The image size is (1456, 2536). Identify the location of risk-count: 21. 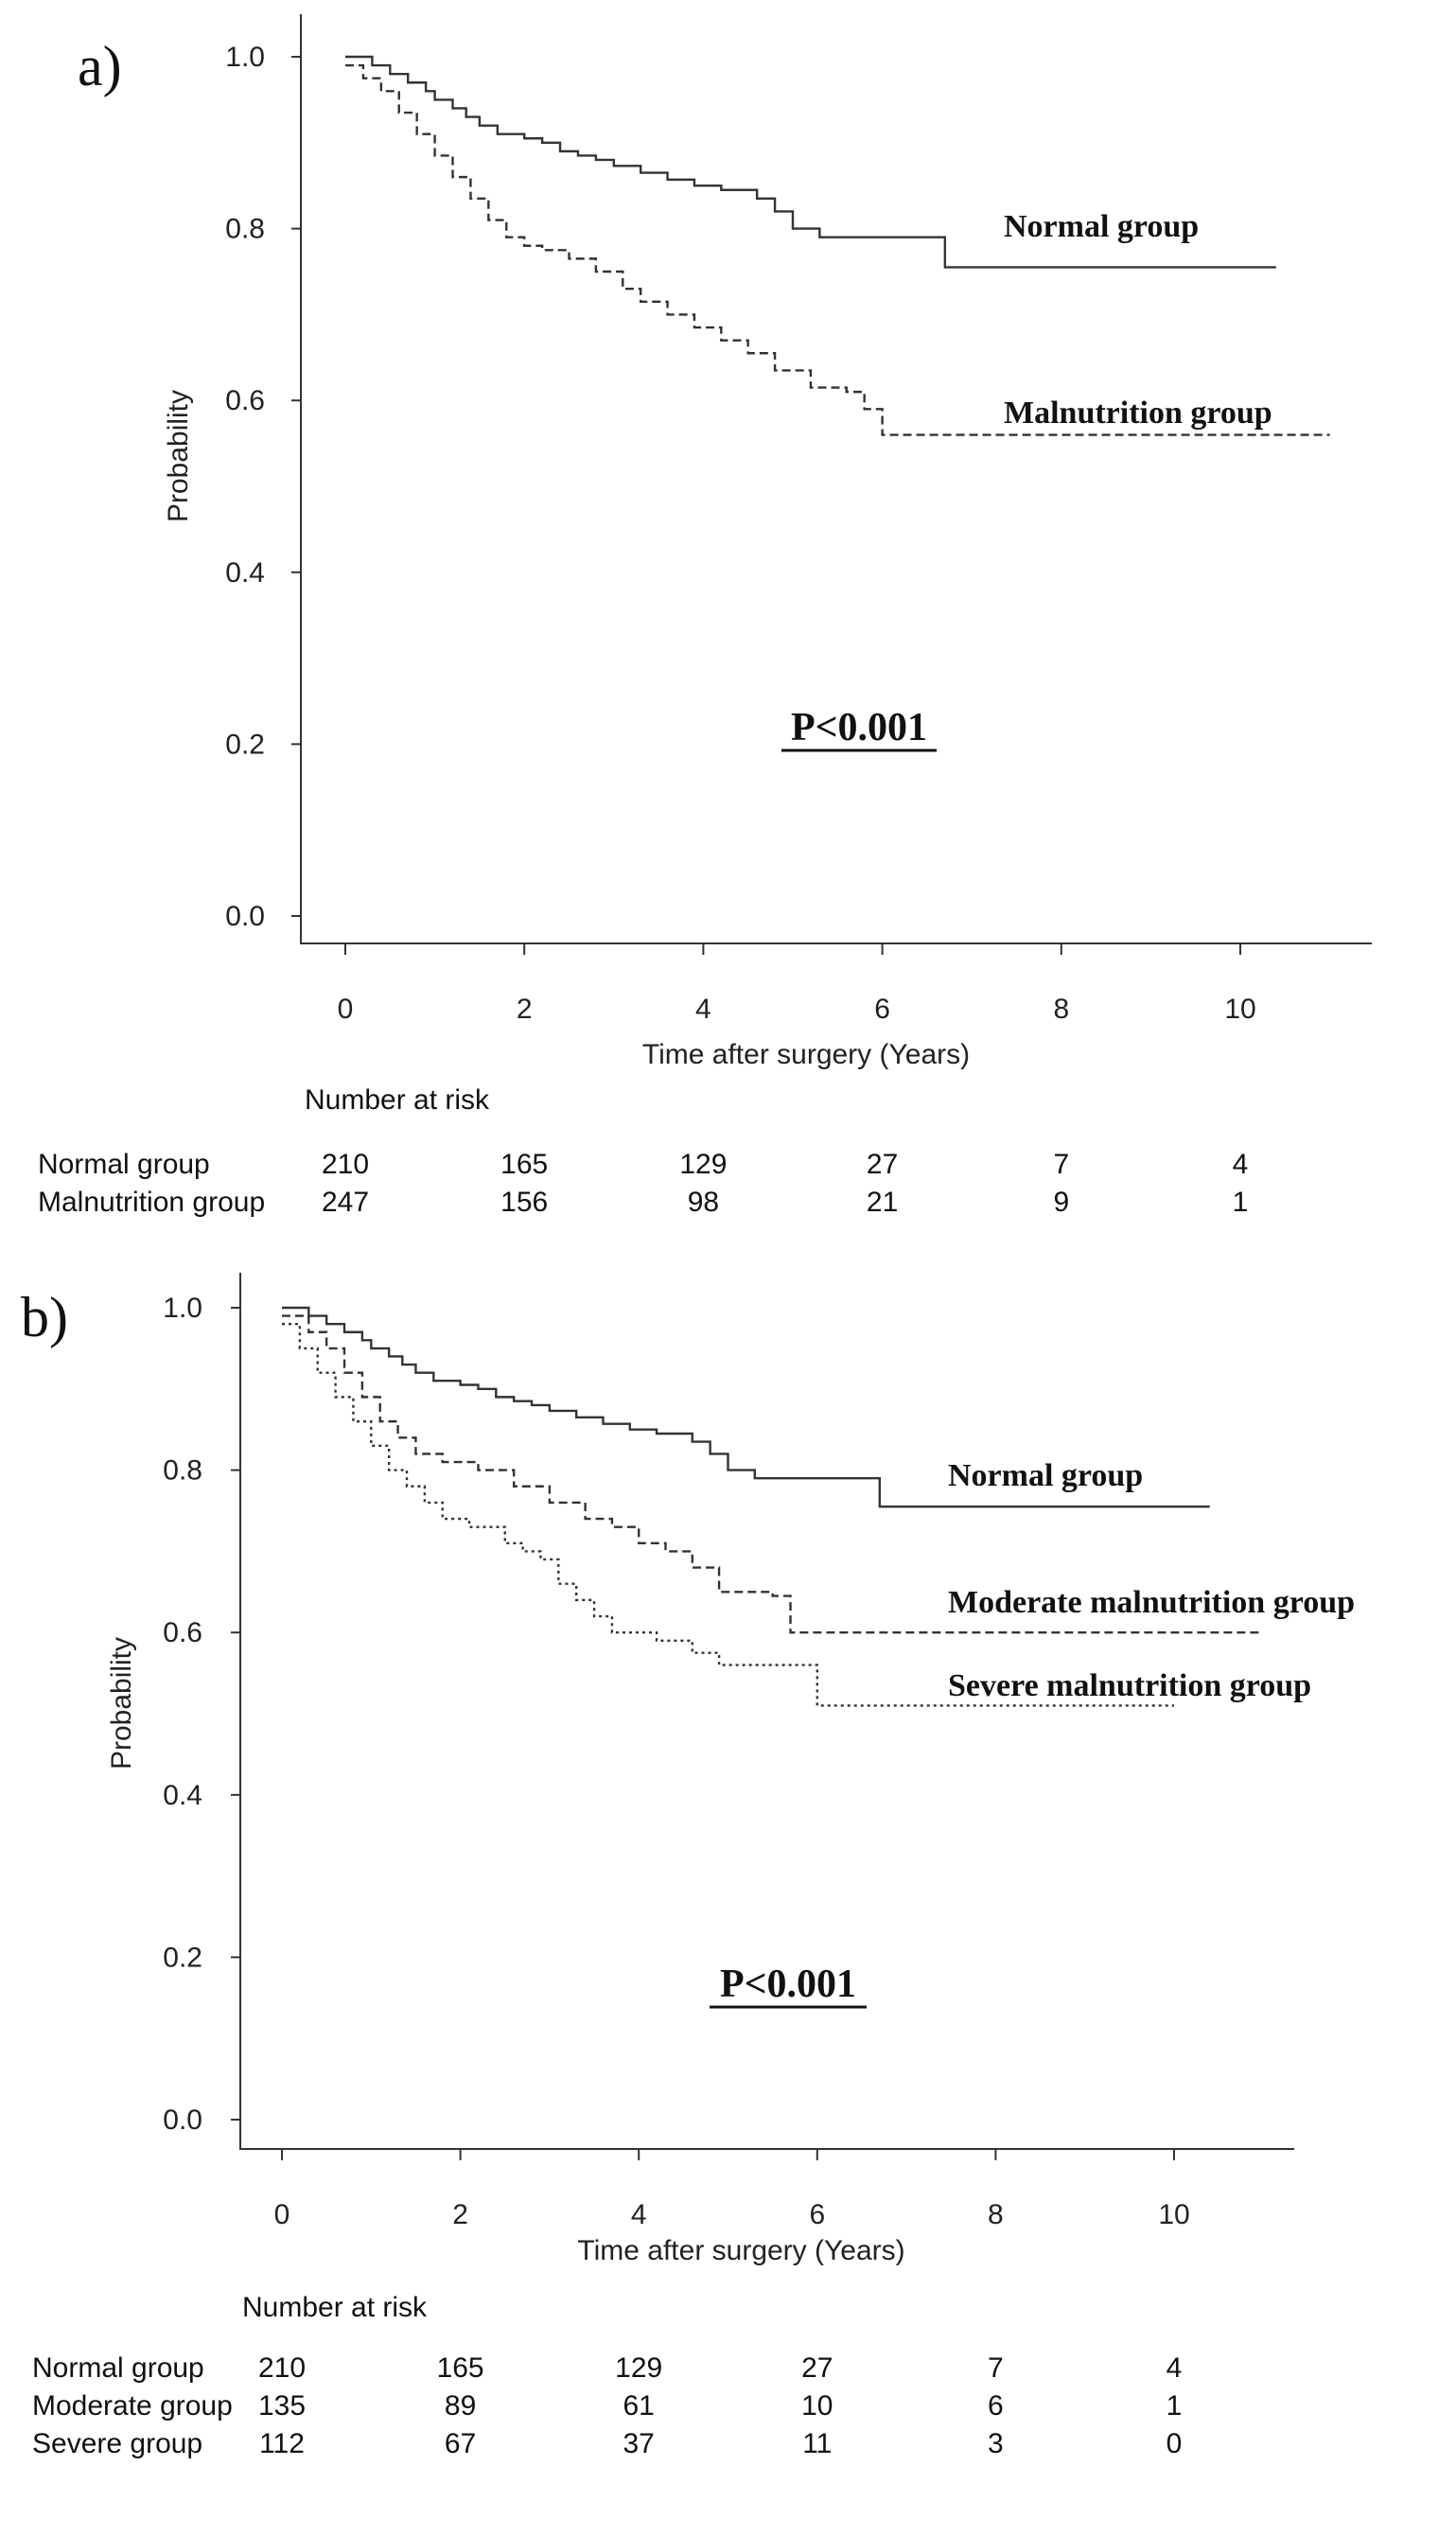
(882, 1202).